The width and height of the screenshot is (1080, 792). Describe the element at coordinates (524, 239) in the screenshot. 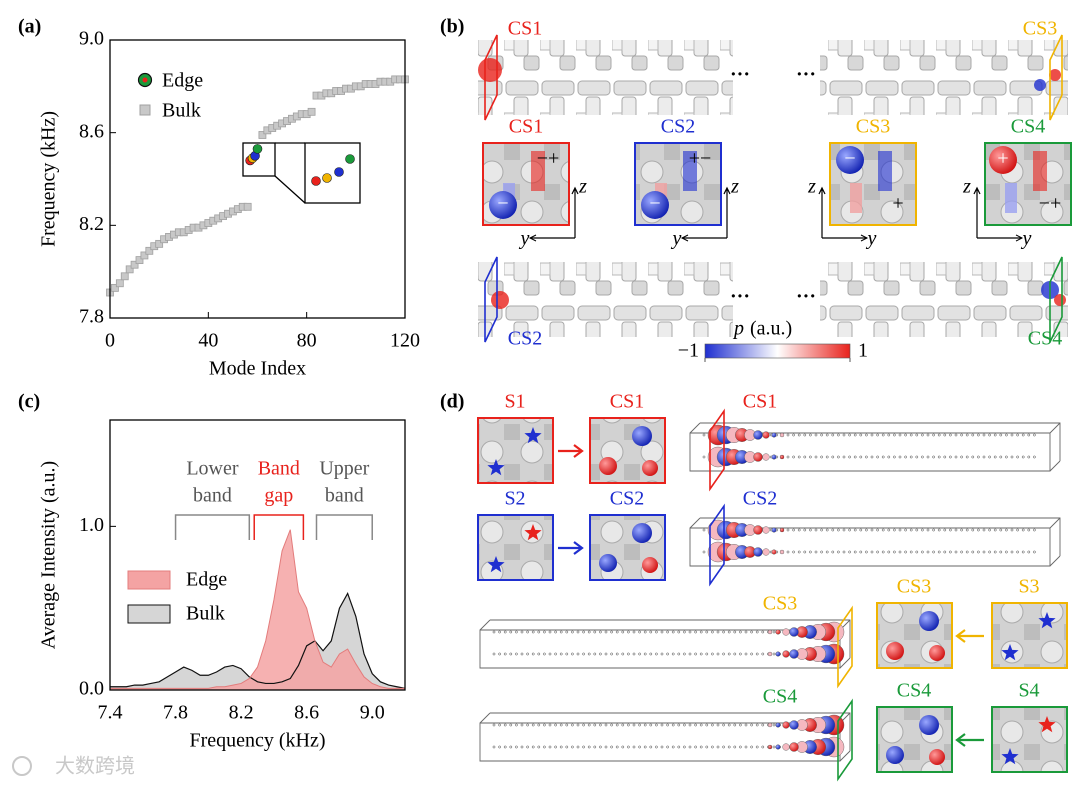

I see `axis-h-label: y` at that location.